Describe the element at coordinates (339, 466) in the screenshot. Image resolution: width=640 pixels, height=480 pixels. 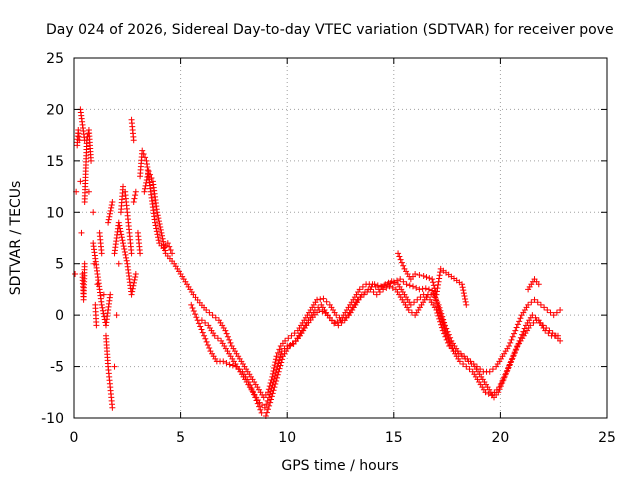
I see `x-axis-label: GPS time / hours` at that location.